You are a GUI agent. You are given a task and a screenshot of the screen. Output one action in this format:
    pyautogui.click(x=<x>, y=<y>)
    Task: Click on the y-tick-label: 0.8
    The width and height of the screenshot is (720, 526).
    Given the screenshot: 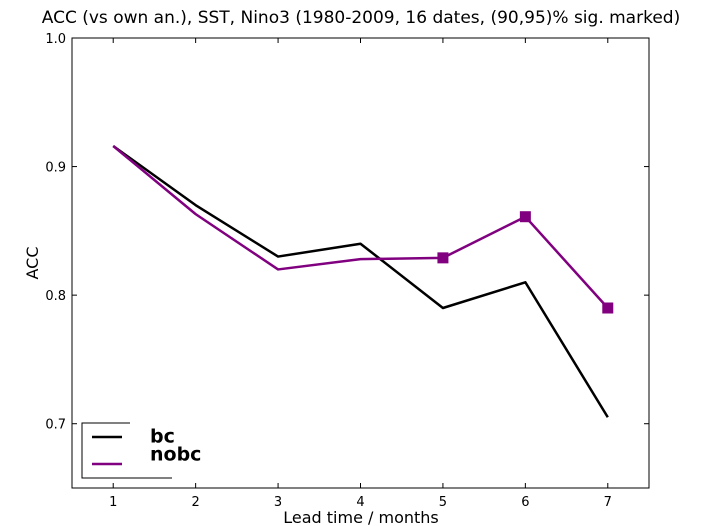 What is the action you would take?
    pyautogui.click(x=55, y=296)
    